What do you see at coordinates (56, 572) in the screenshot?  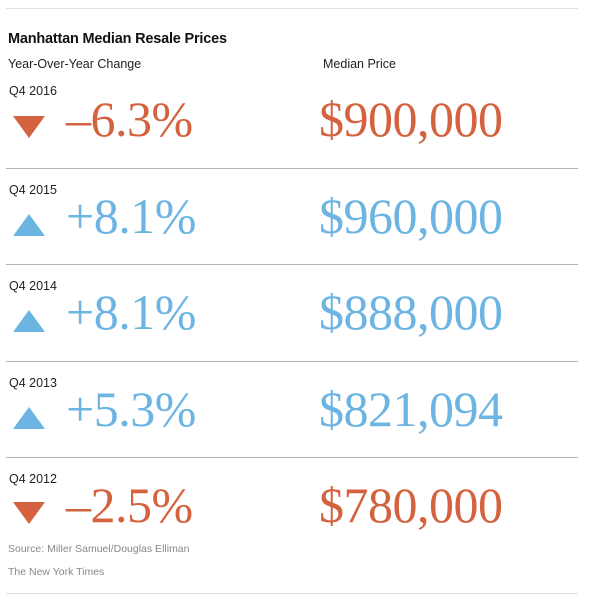 I see `publisher-credit: The New York Times` at bounding box center [56, 572].